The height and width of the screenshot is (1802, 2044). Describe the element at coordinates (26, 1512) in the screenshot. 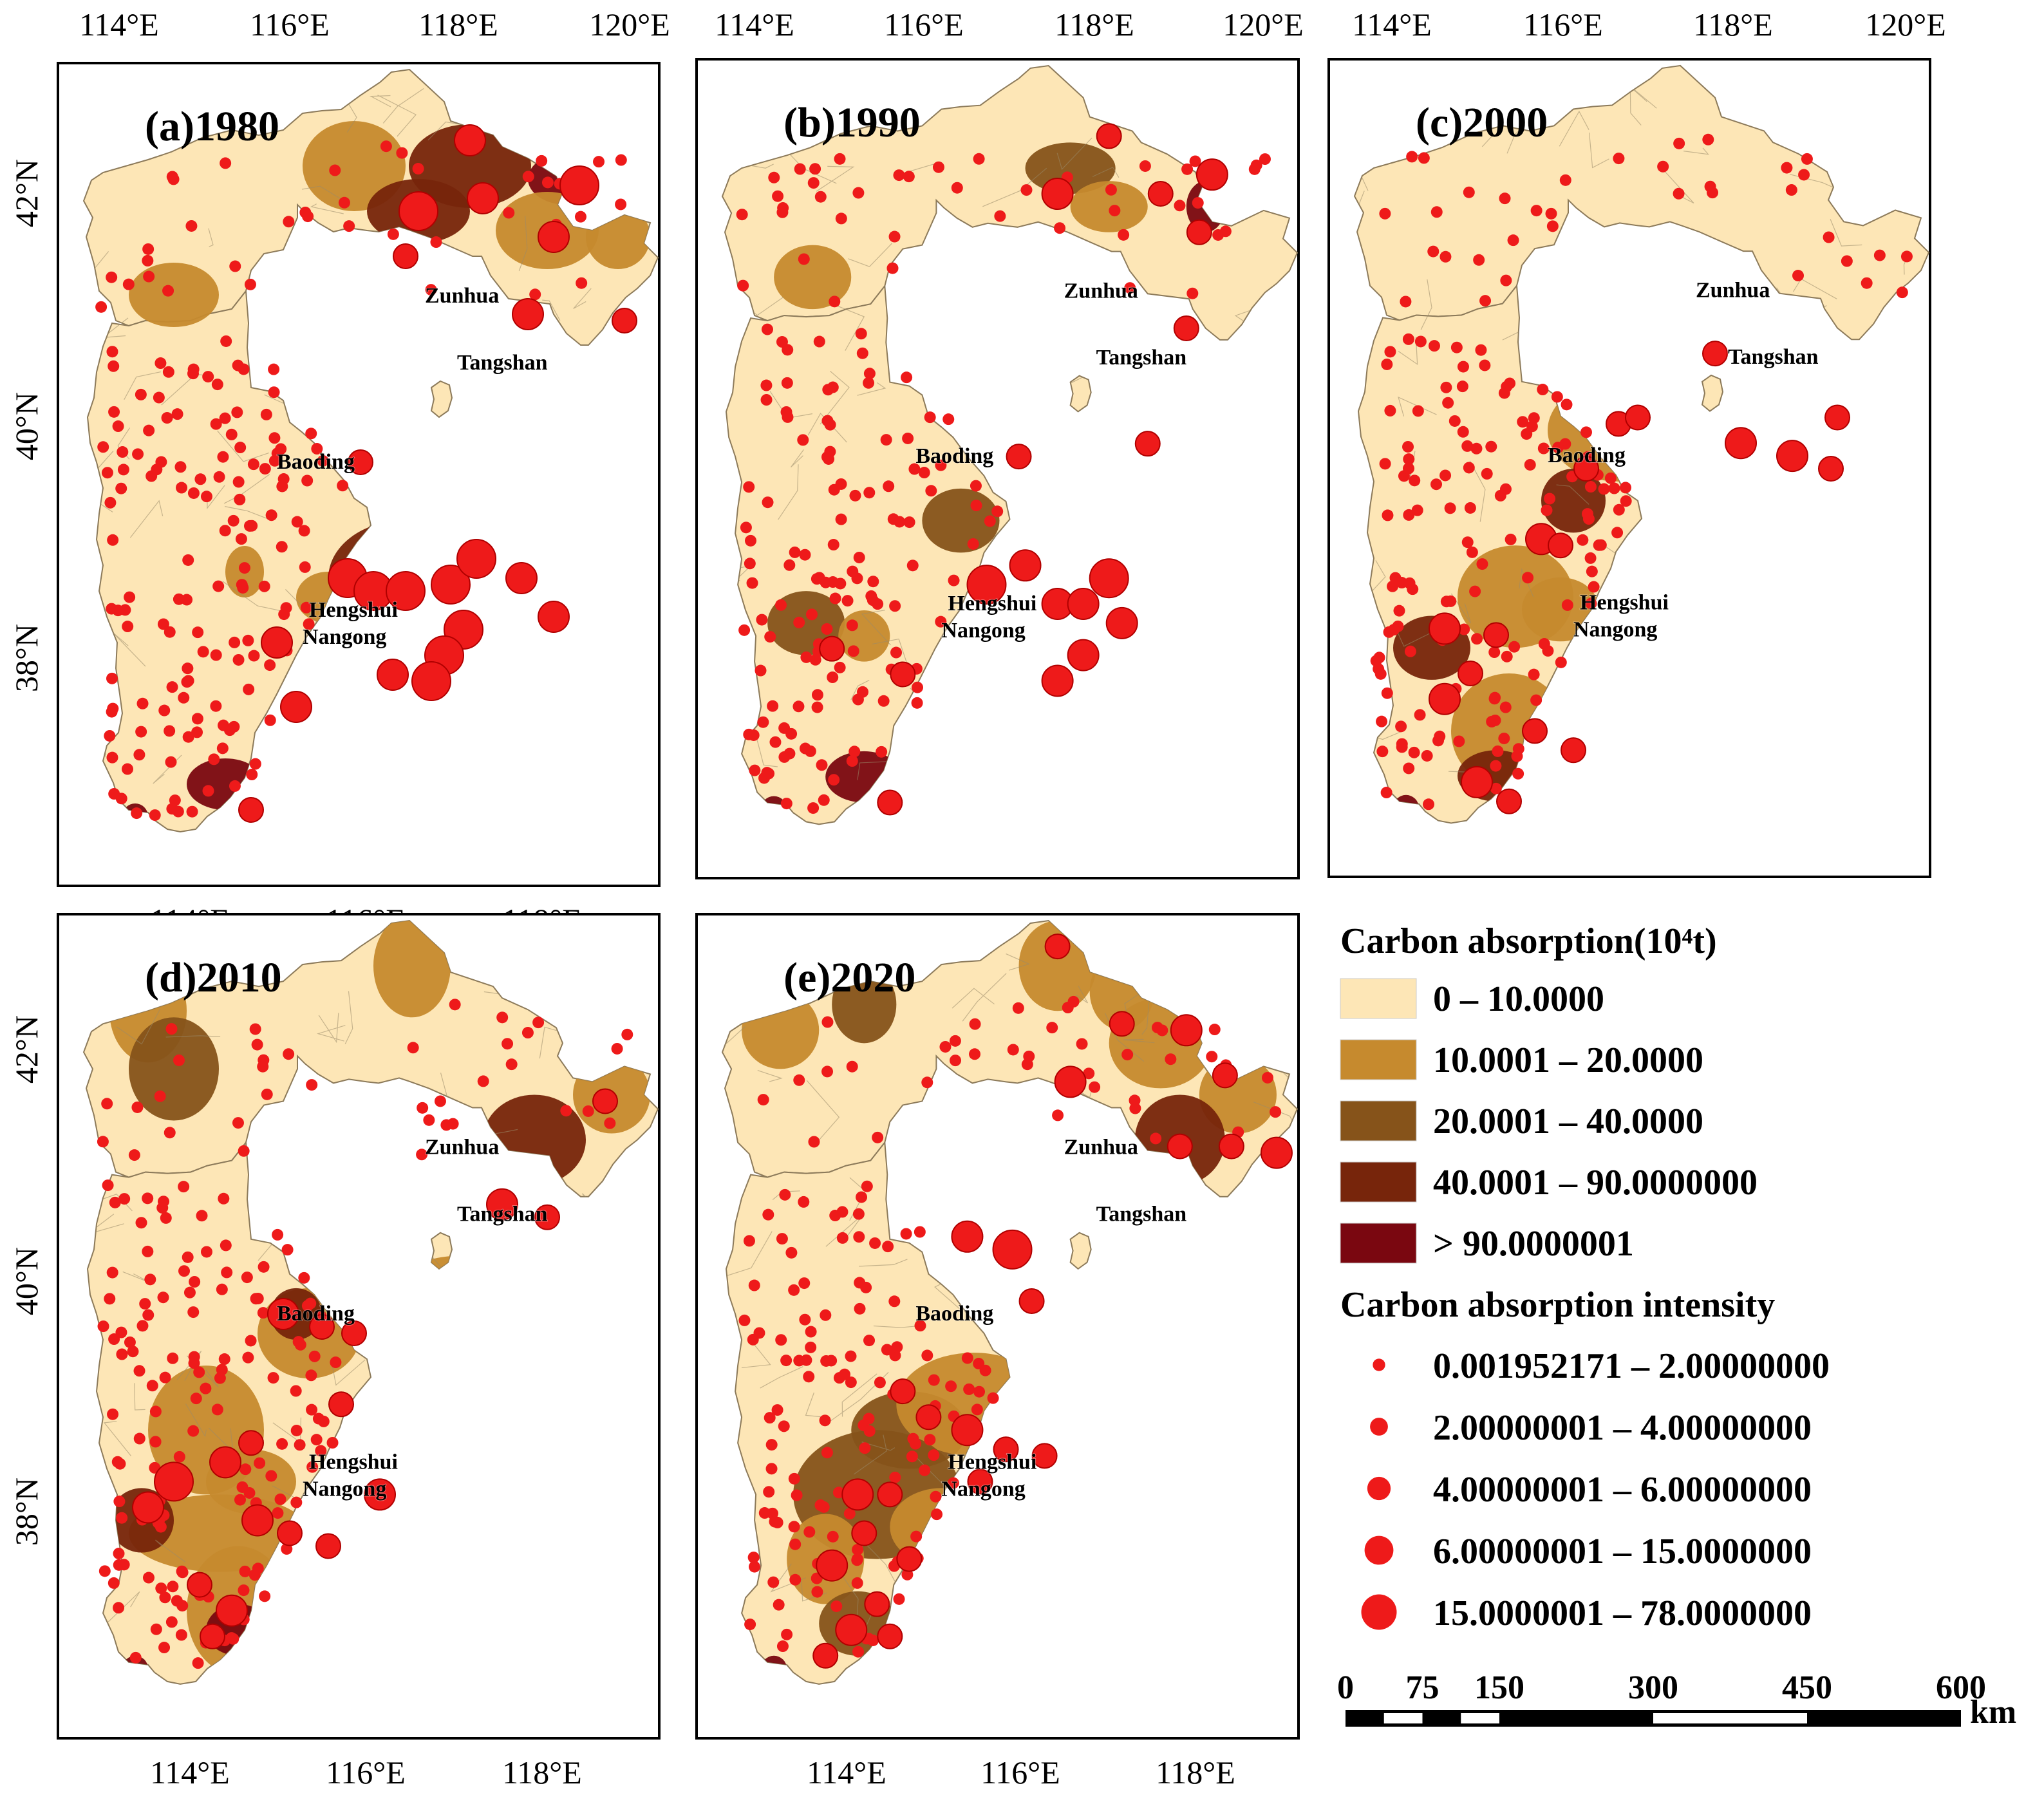

I see `left-axis-tick: 38°N` at that location.